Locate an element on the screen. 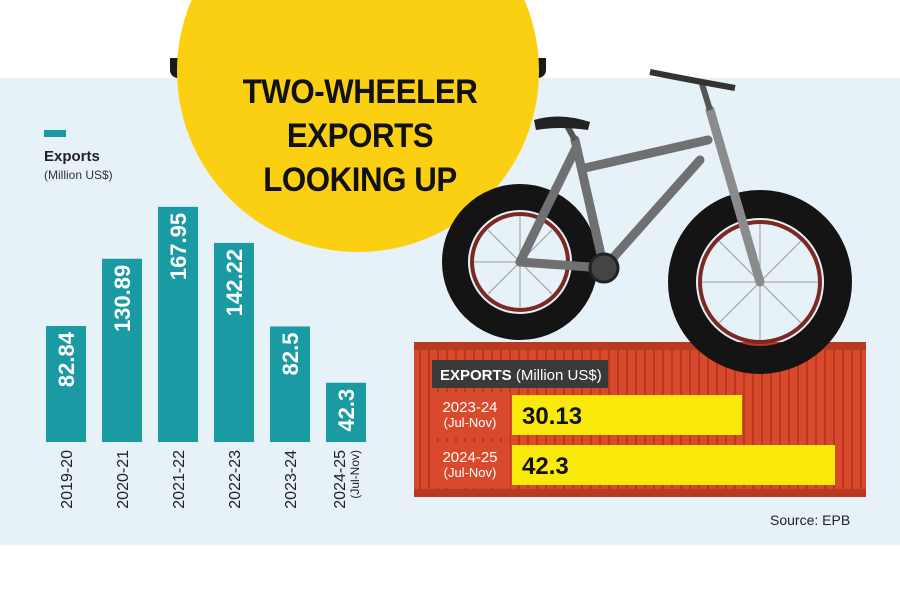 The width and height of the screenshot is (900, 600). hbar-header: EXPORTS (Million US$) is located at coordinates (521, 375).